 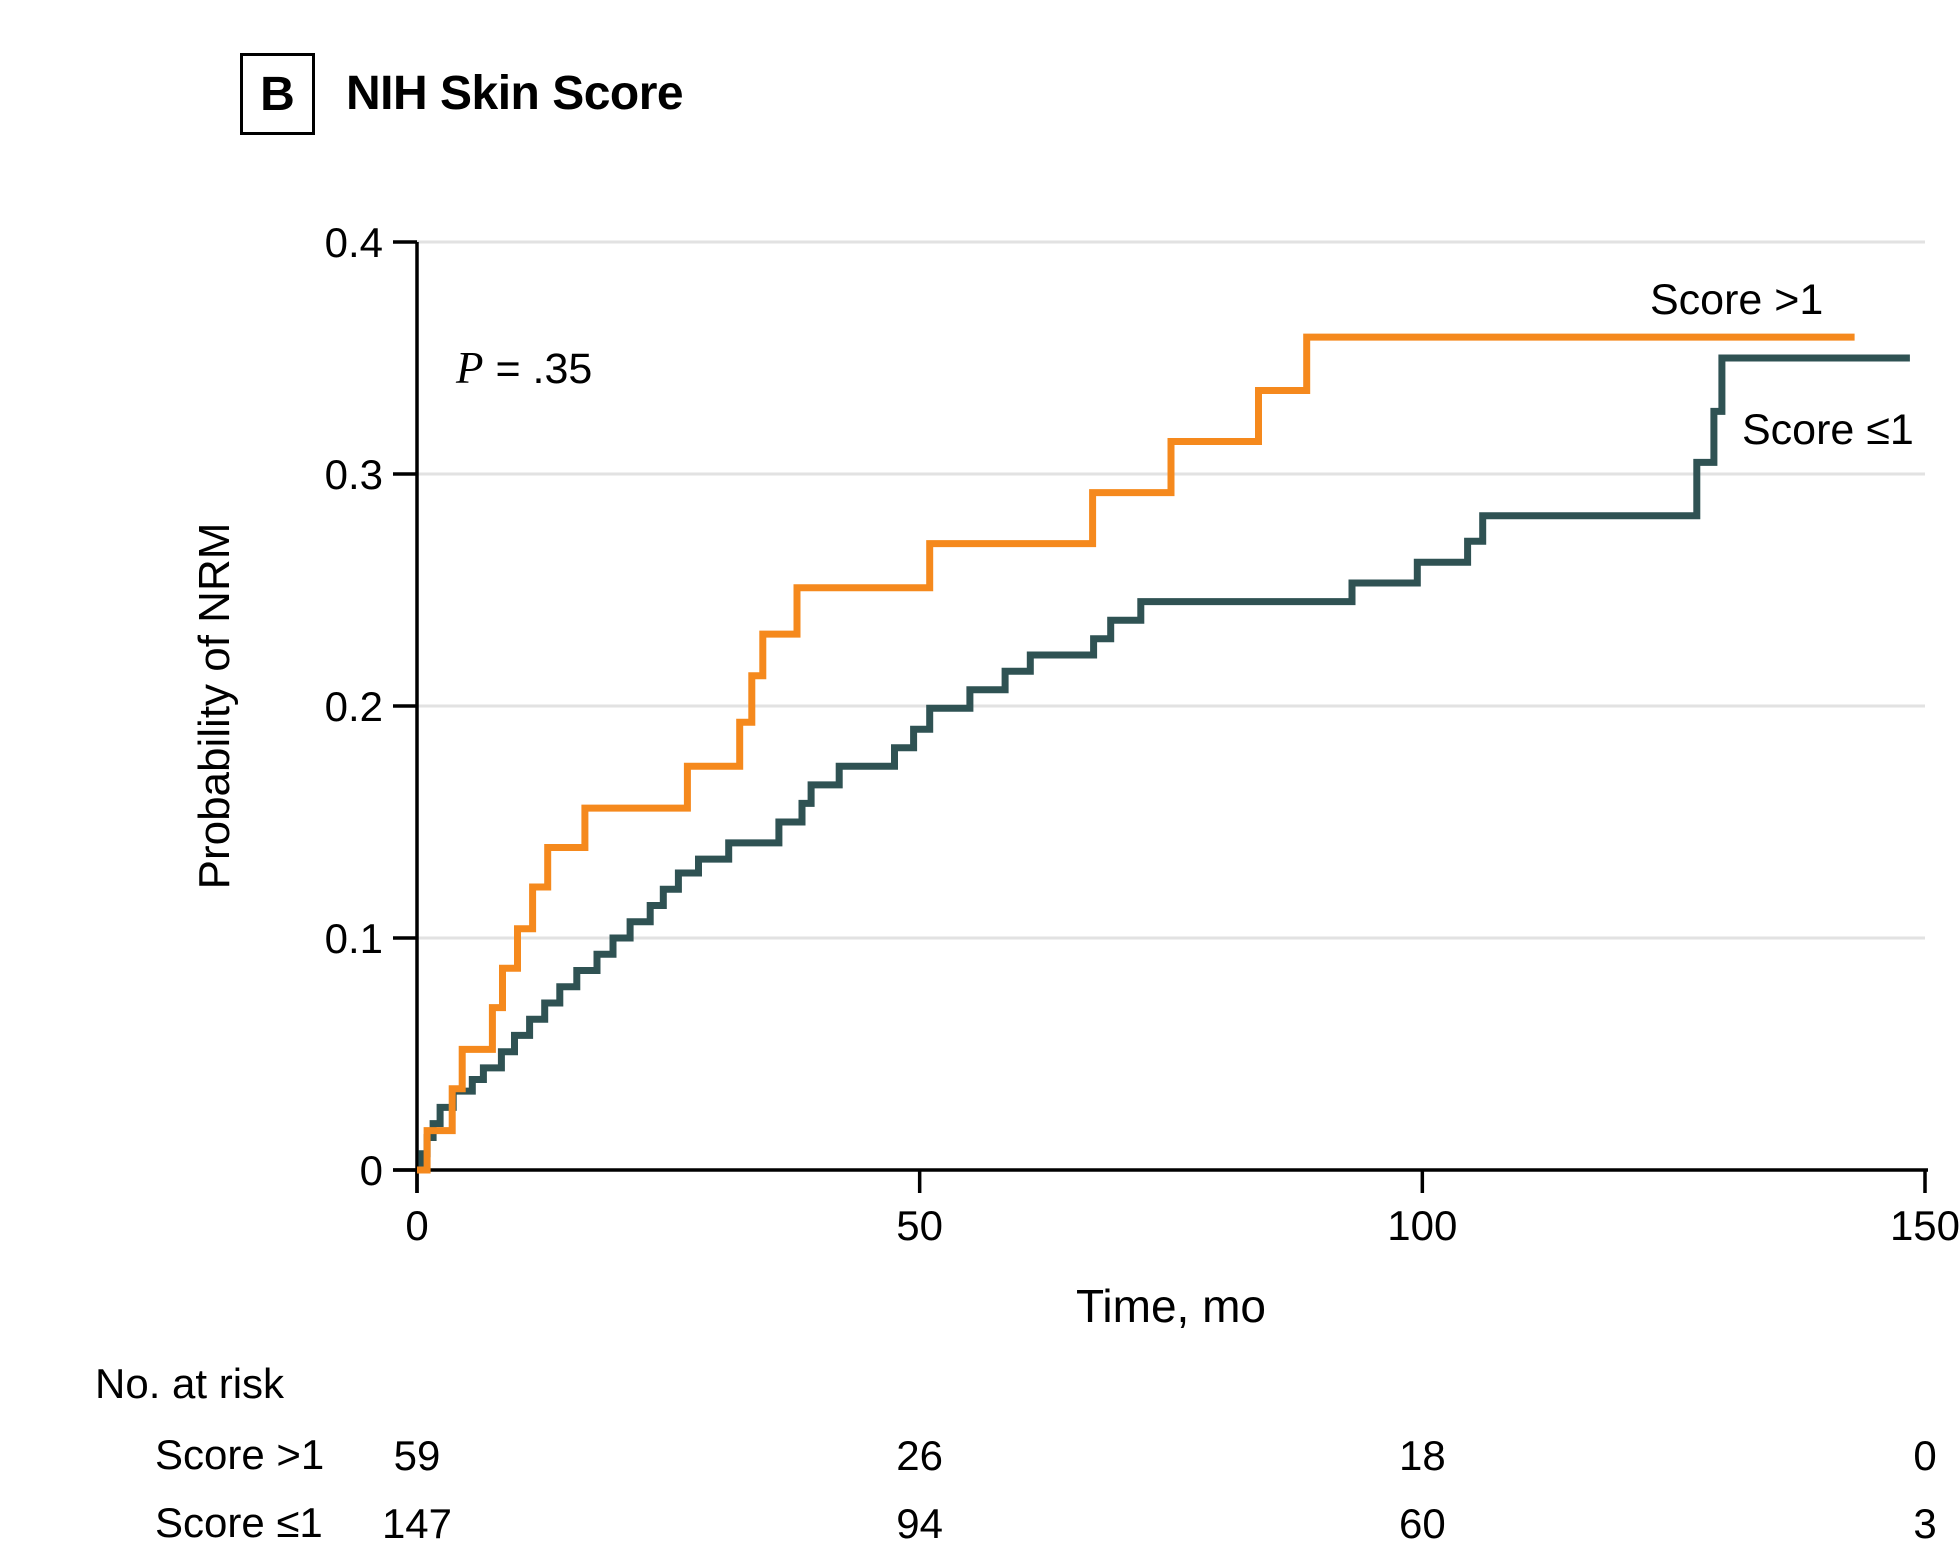 I want to click on risk-row-label-score-le1: Score ≤1, so click(x=239, y=1522).